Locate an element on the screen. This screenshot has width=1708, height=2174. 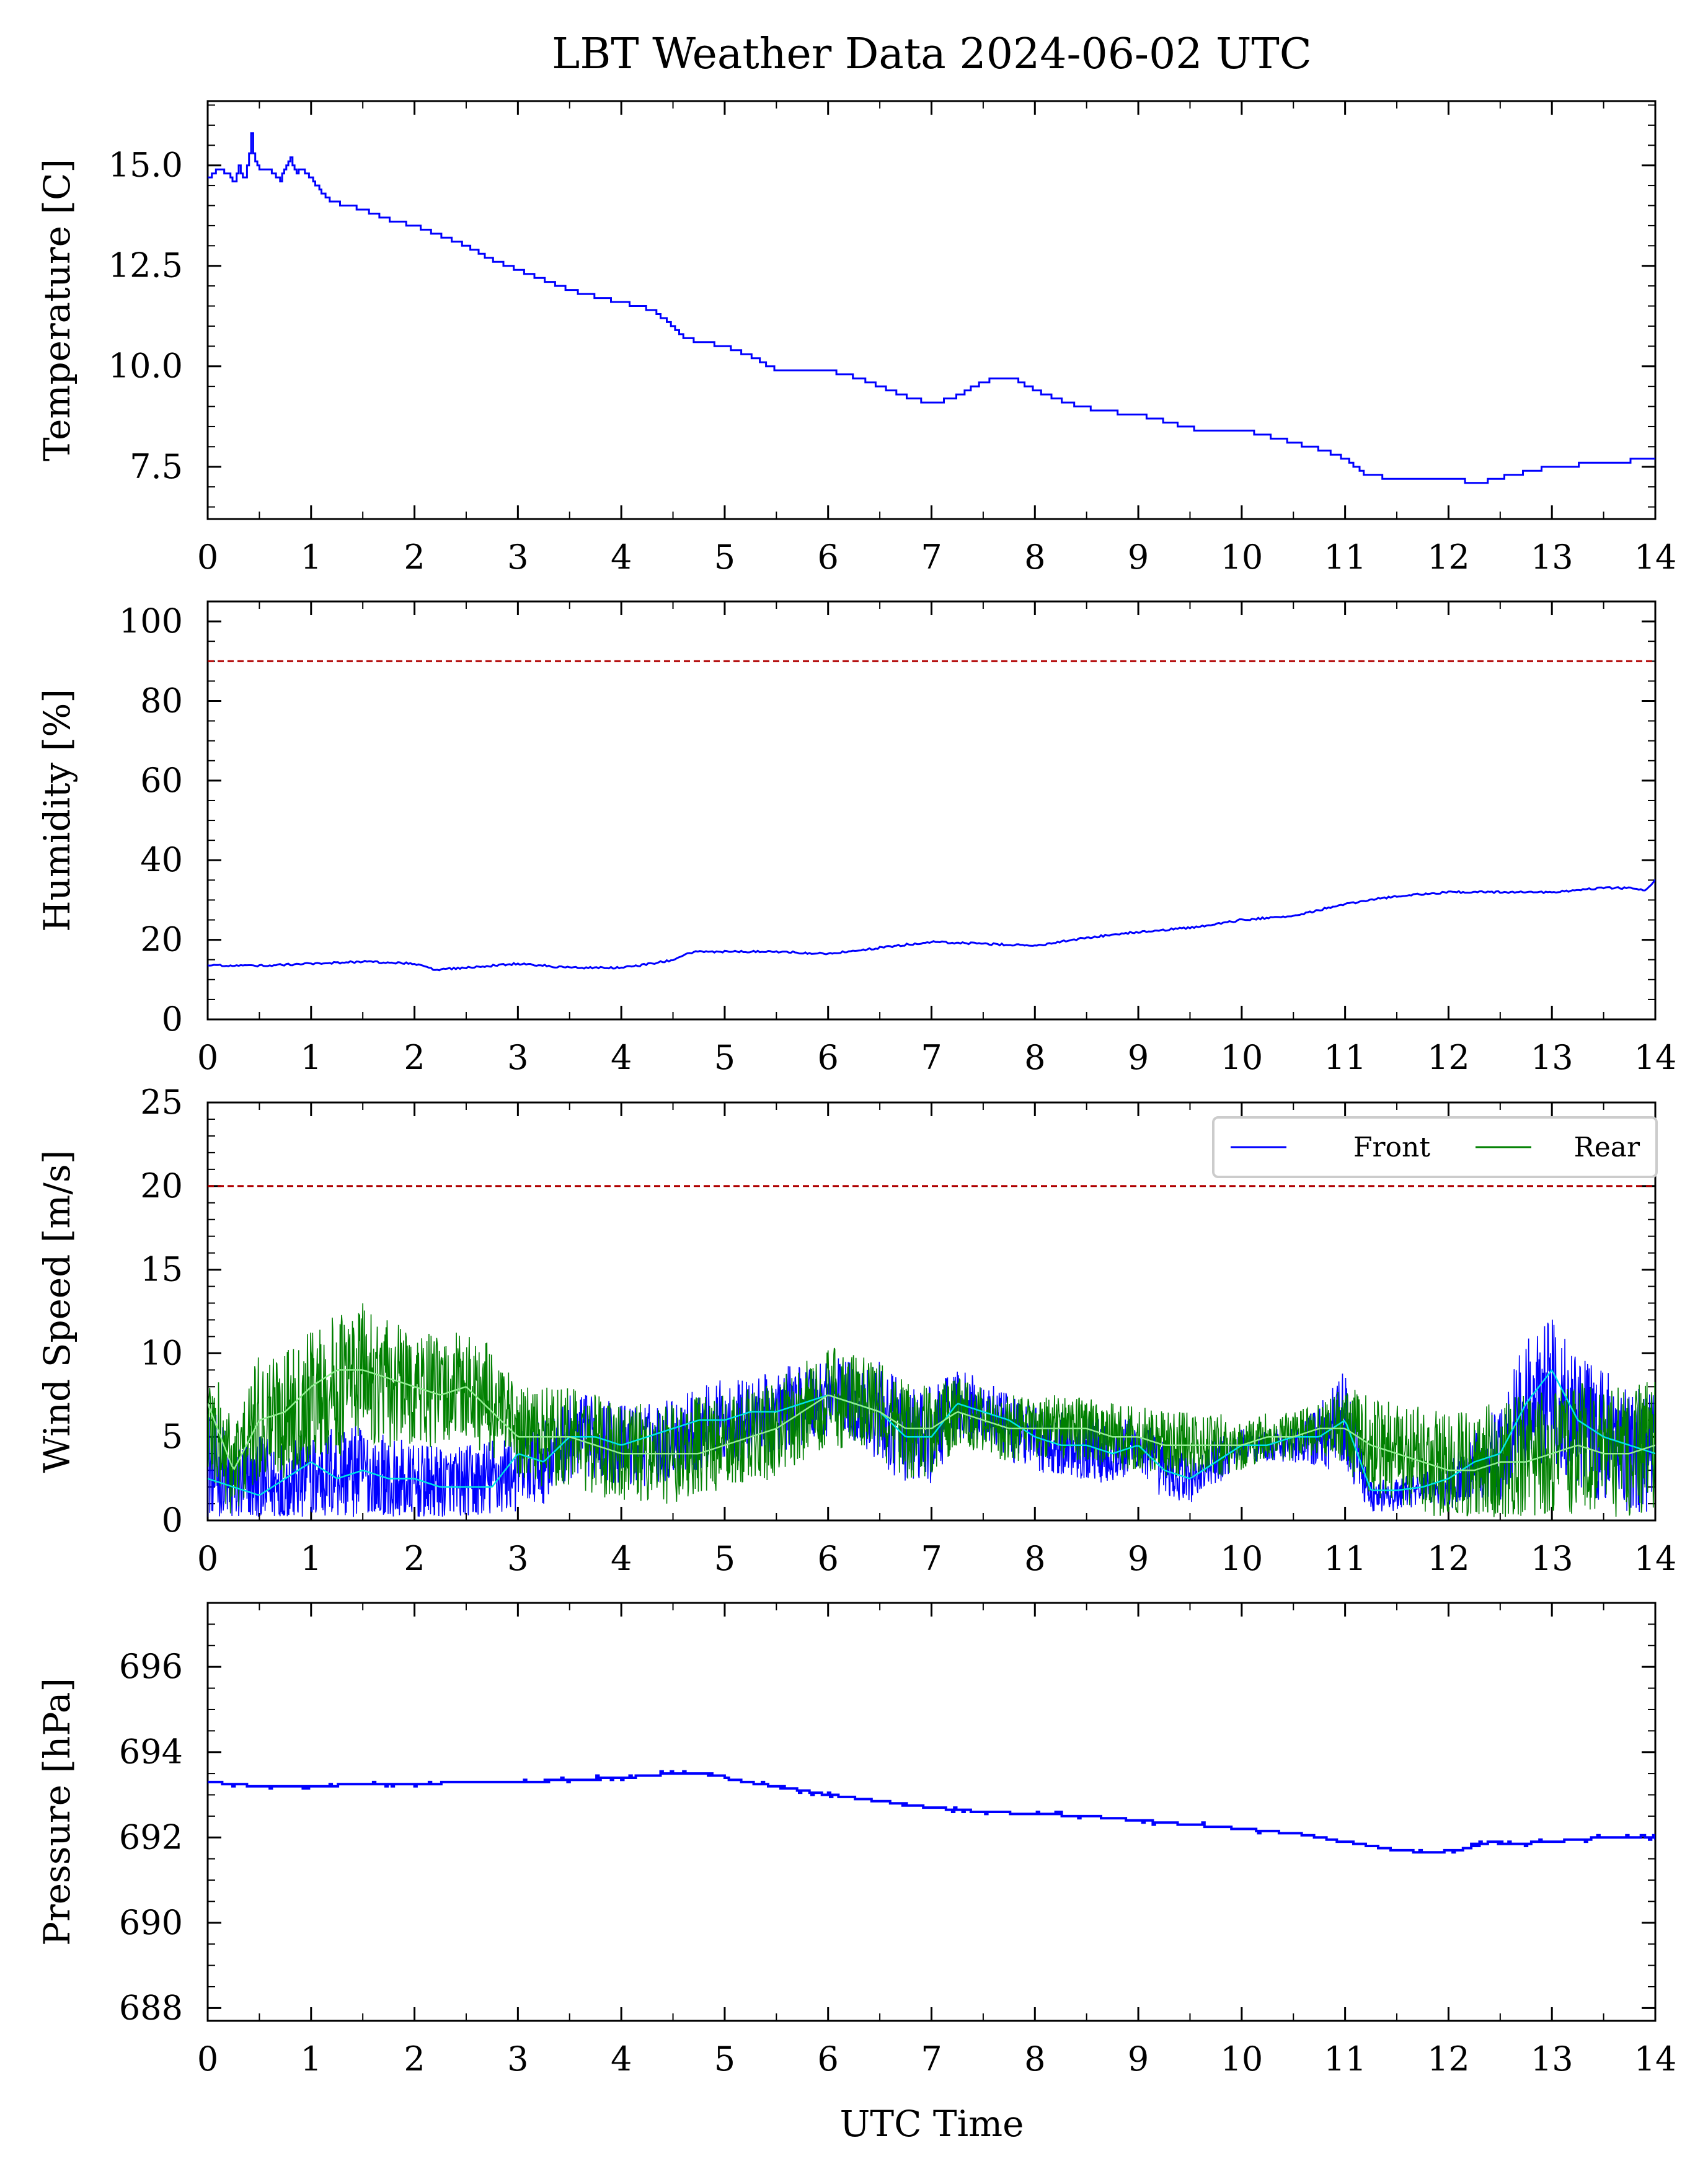
wind-speed-y-tick-label: 5 is located at coordinates (172, 1436).